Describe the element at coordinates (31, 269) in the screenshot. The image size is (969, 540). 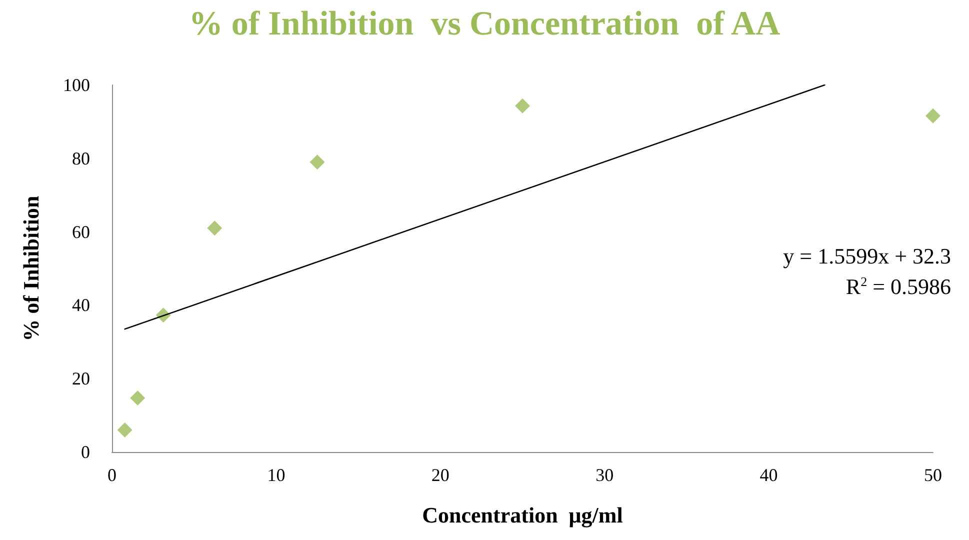
I see `y-axis-title: % of Inhibition` at that location.